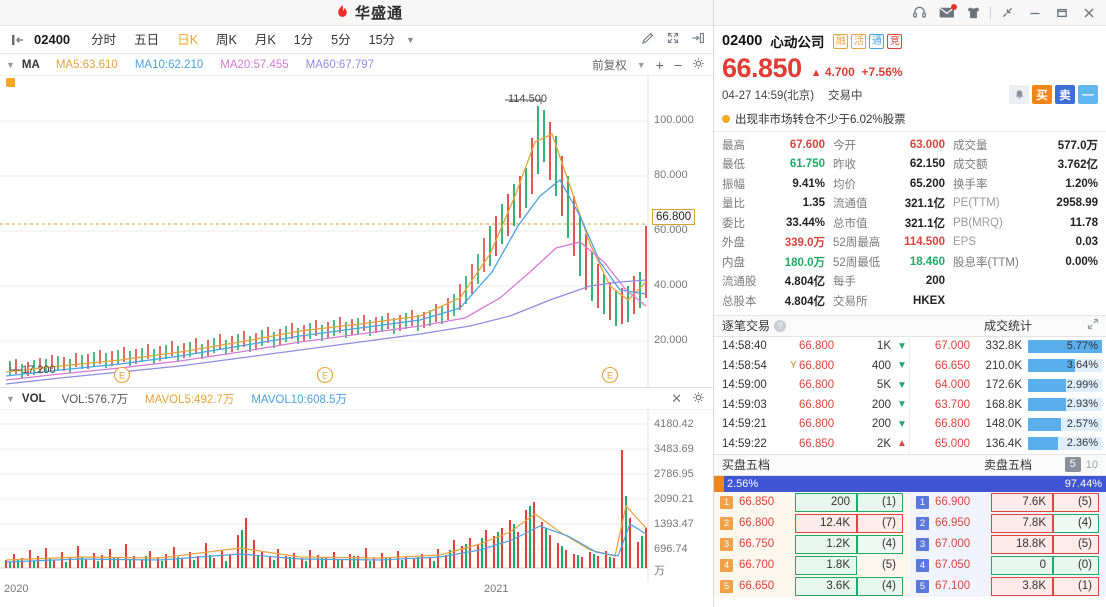  What do you see at coordinates (954, 6) in the screenshot?
I see `mail-unread-badge` at bounding box center [954, 6].